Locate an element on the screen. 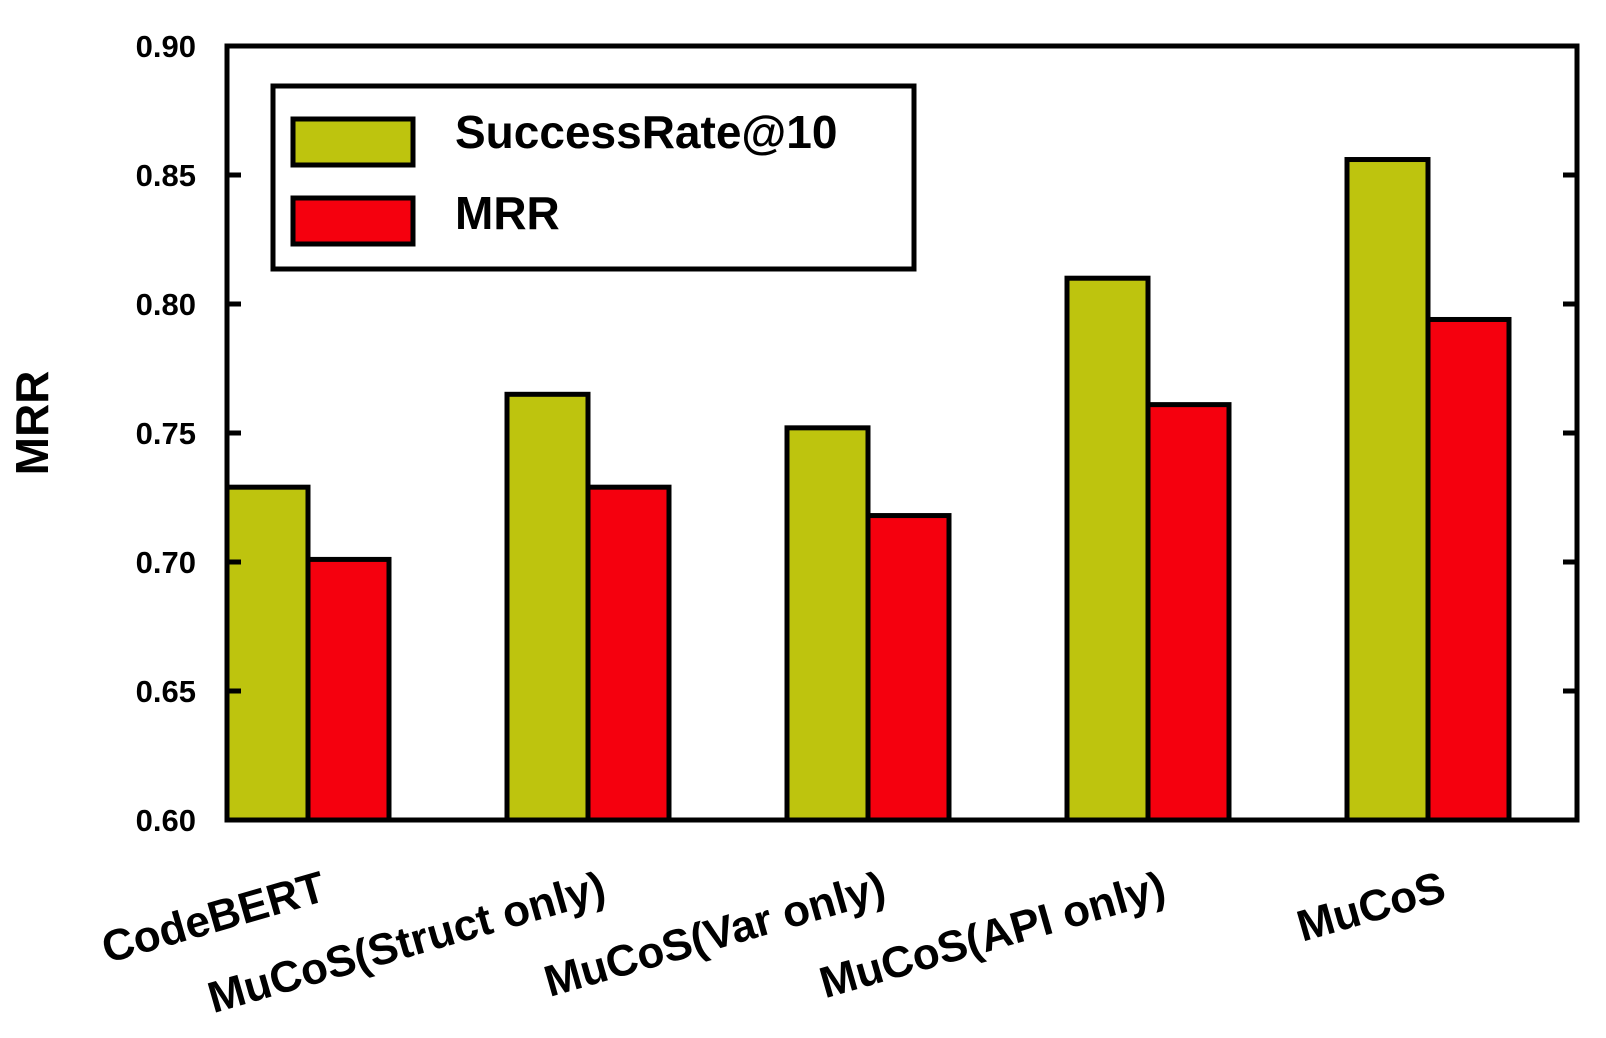 The height and width of the screenshot is (1038, 1606). y-tick-label: 0.70 is located at coordinates (166, 562).